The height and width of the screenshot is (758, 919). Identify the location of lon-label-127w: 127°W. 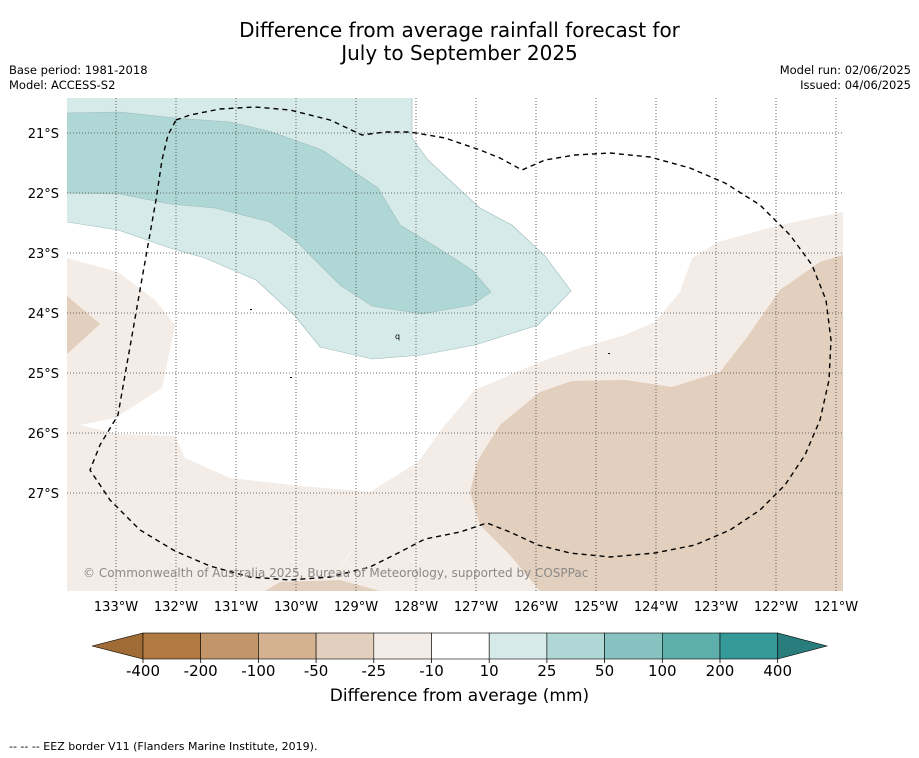
(476, 607).